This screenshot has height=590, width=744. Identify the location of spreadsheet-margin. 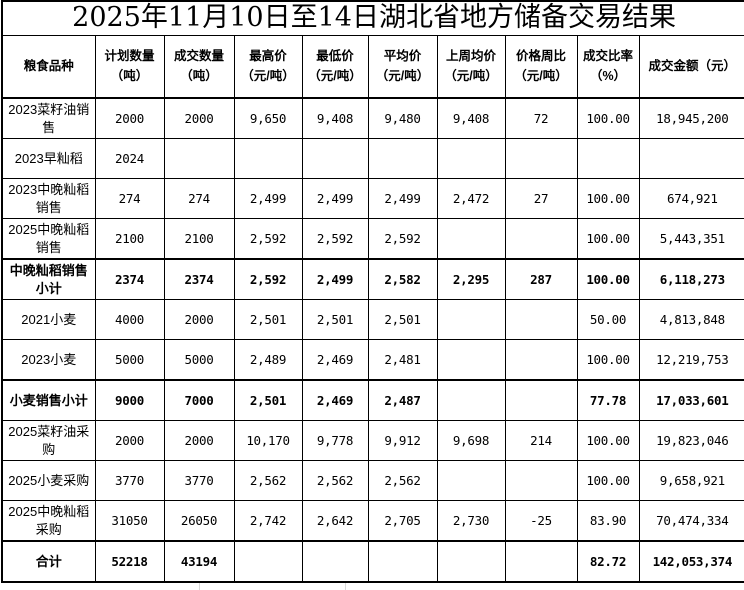
(372, 586).